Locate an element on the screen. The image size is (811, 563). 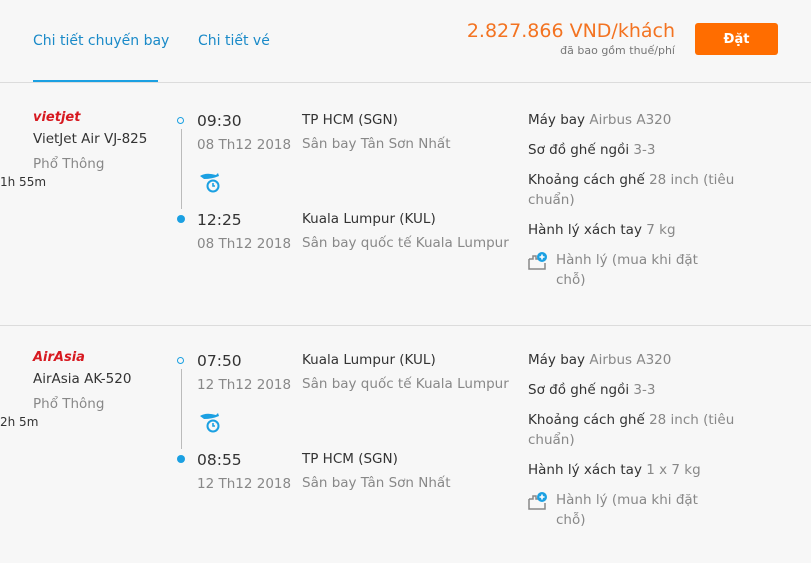
arrival-date: 08 Th12 2018 is located at coordinates (244, 244).